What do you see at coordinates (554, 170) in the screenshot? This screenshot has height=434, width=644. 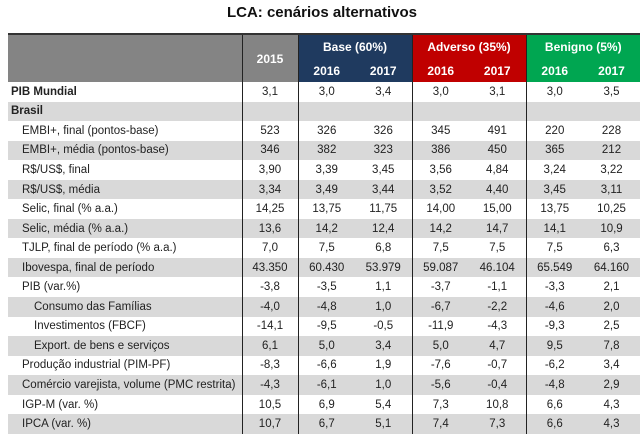 I see `cell-value: 3,24` at bounding box center [554, 170].